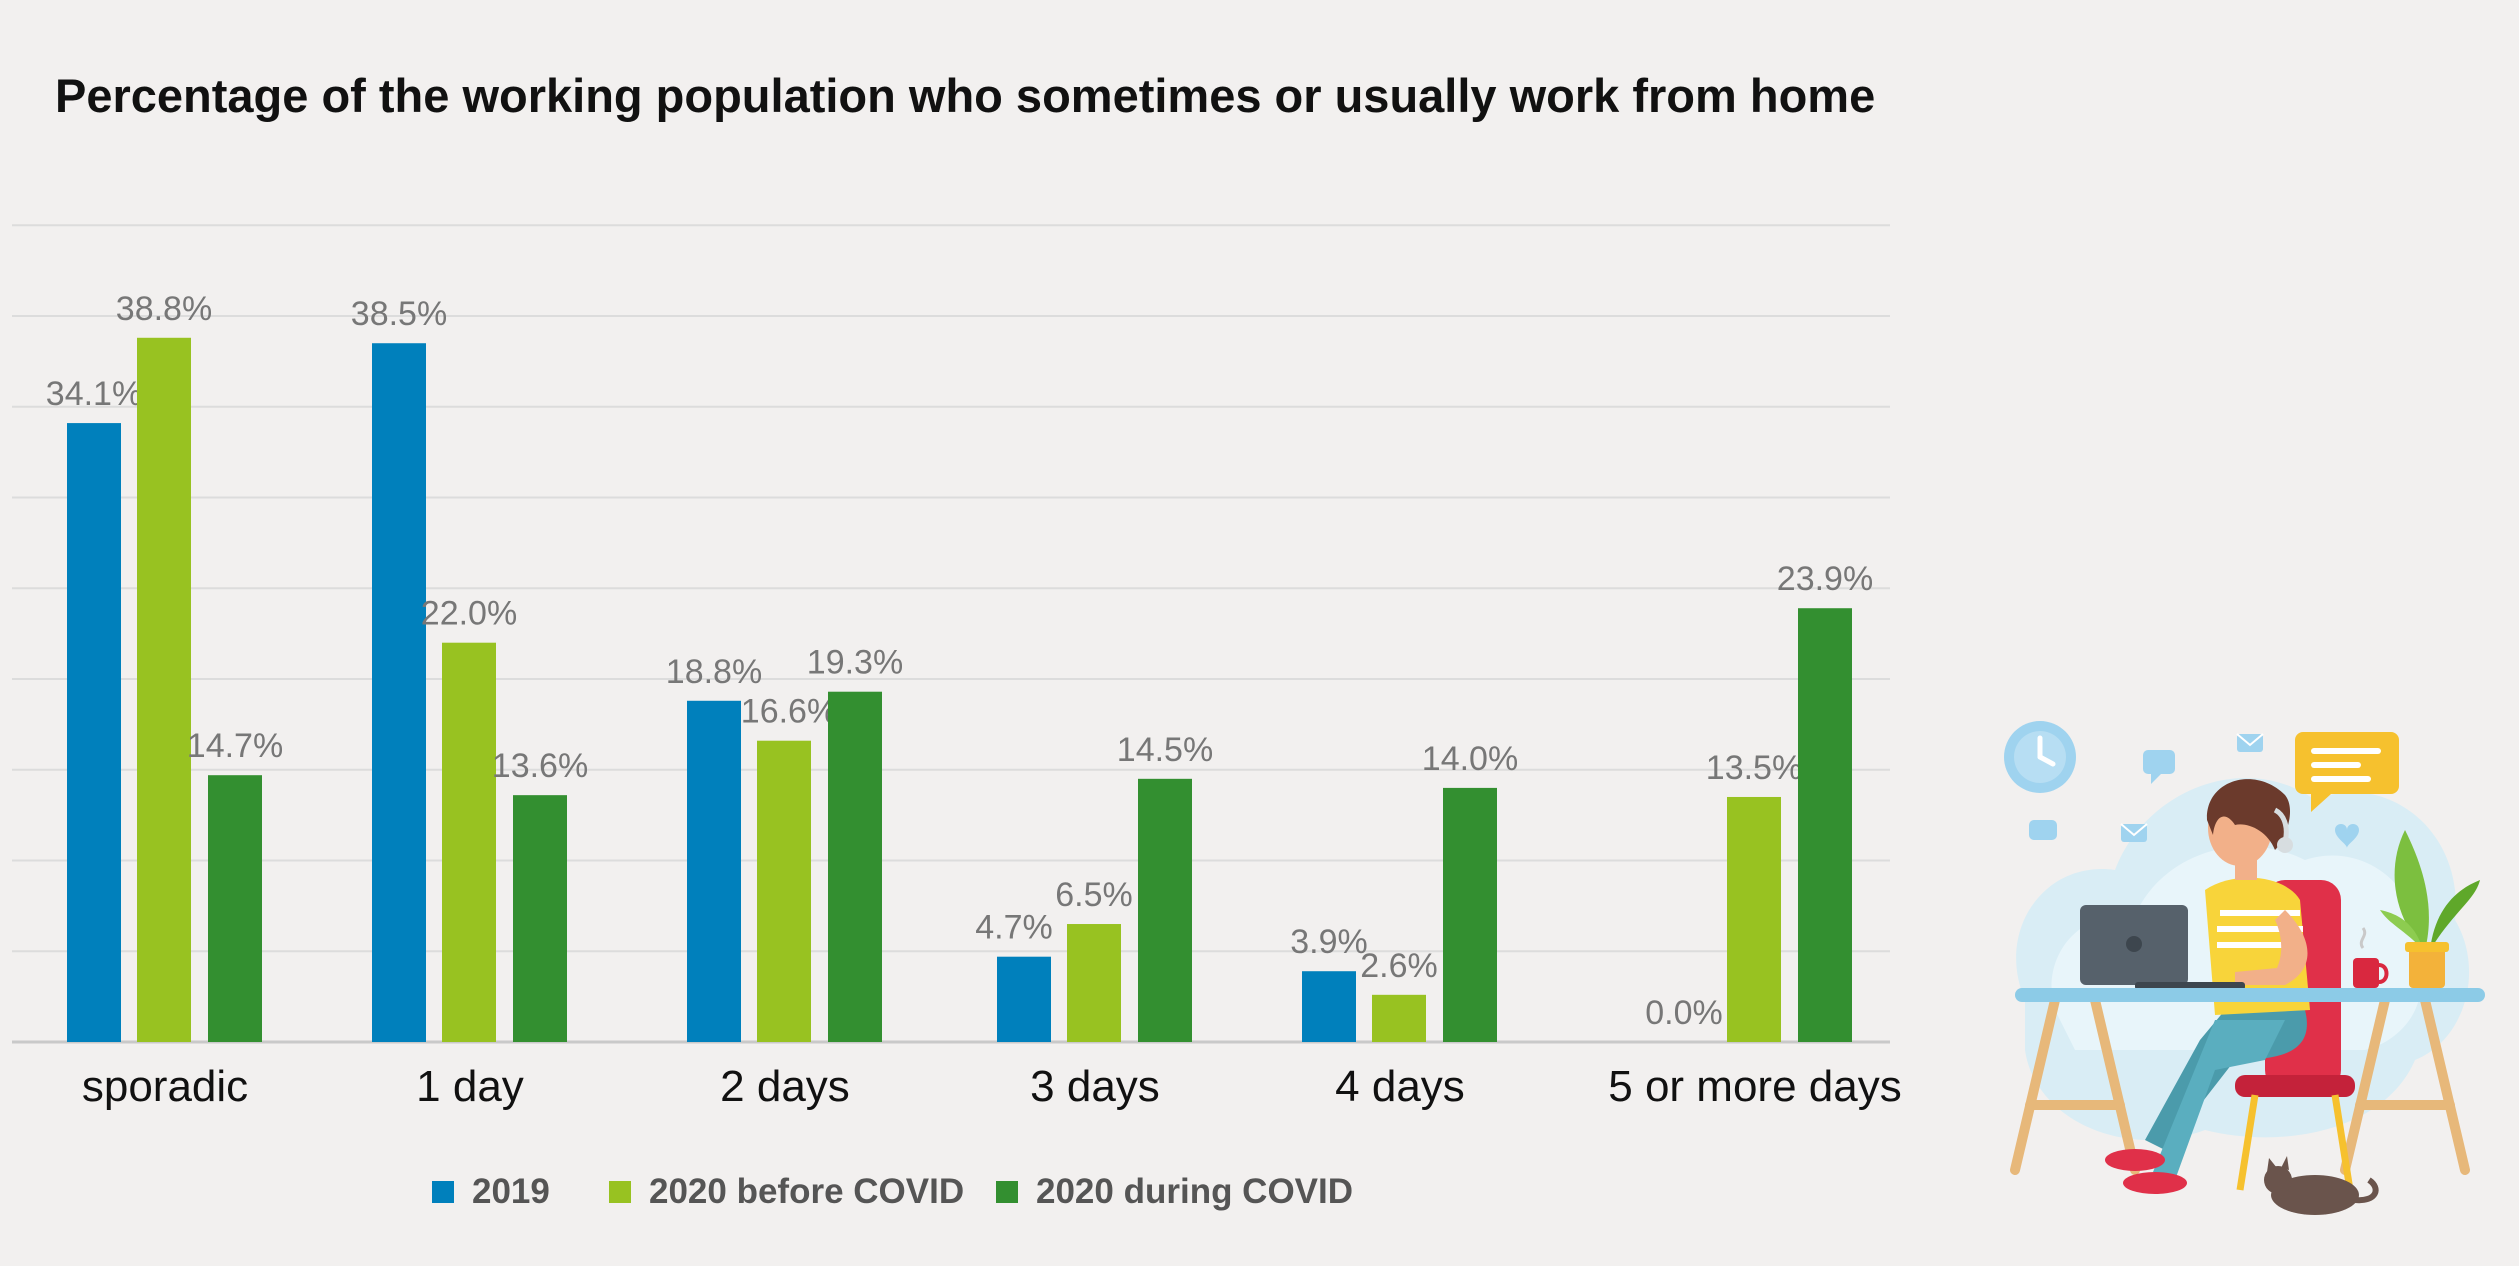 This screenshot has width=2519, height=1266. What do you see at coordinates (2250, 995) in the screenshot?
I see `desk-top` at bounding box center [2250, 995].